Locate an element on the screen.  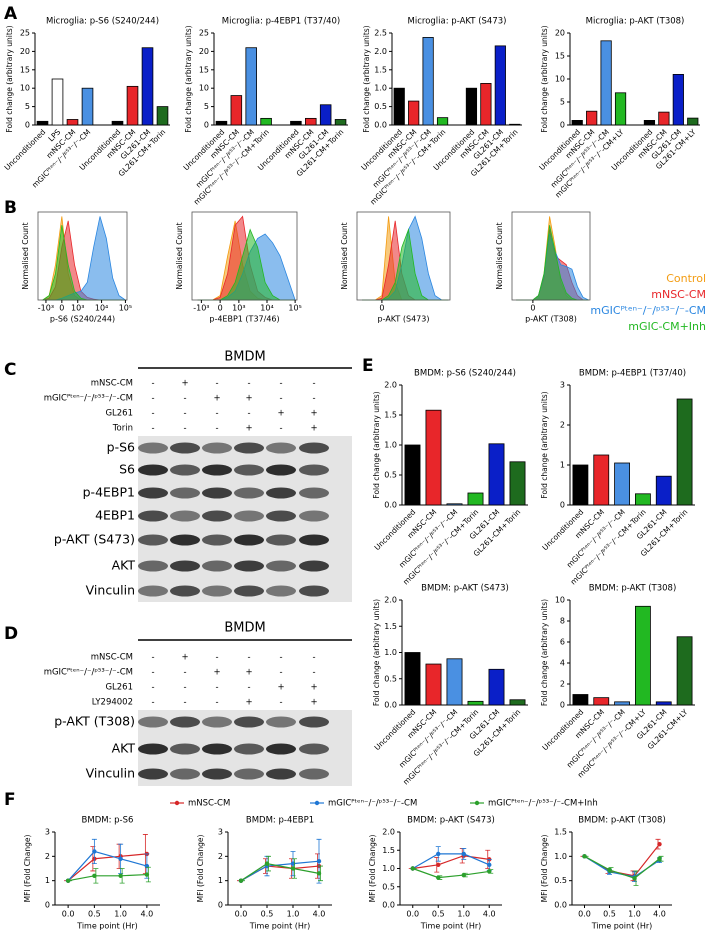
chart-title: BMDM: p-4EBP1 is located at coordinates (280, 821).